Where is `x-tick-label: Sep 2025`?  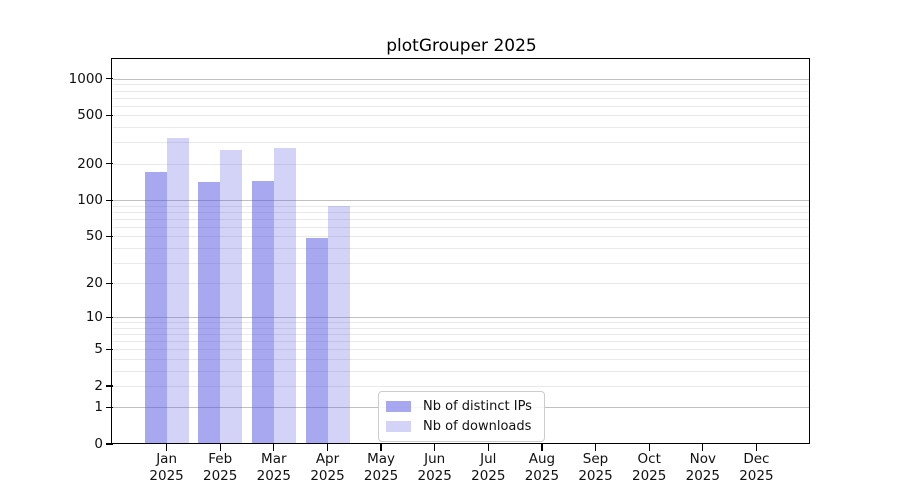 x-tick-label: Sep 2025 is located at coordinates (595, 467).